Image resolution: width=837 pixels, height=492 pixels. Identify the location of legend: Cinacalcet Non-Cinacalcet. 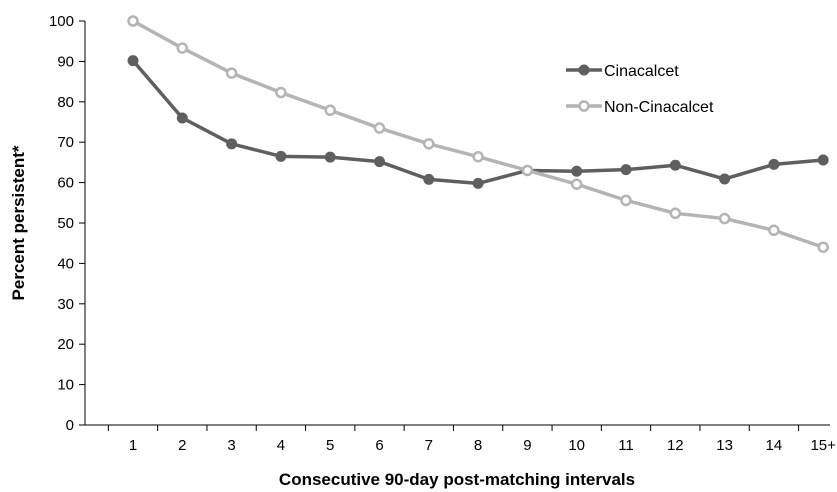
(640, 89).